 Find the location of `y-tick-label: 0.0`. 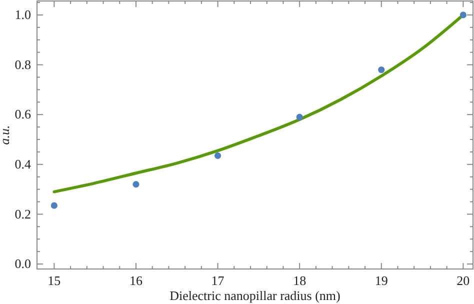

y-tick-label: 0.0 is located at coordinates (22, 264).